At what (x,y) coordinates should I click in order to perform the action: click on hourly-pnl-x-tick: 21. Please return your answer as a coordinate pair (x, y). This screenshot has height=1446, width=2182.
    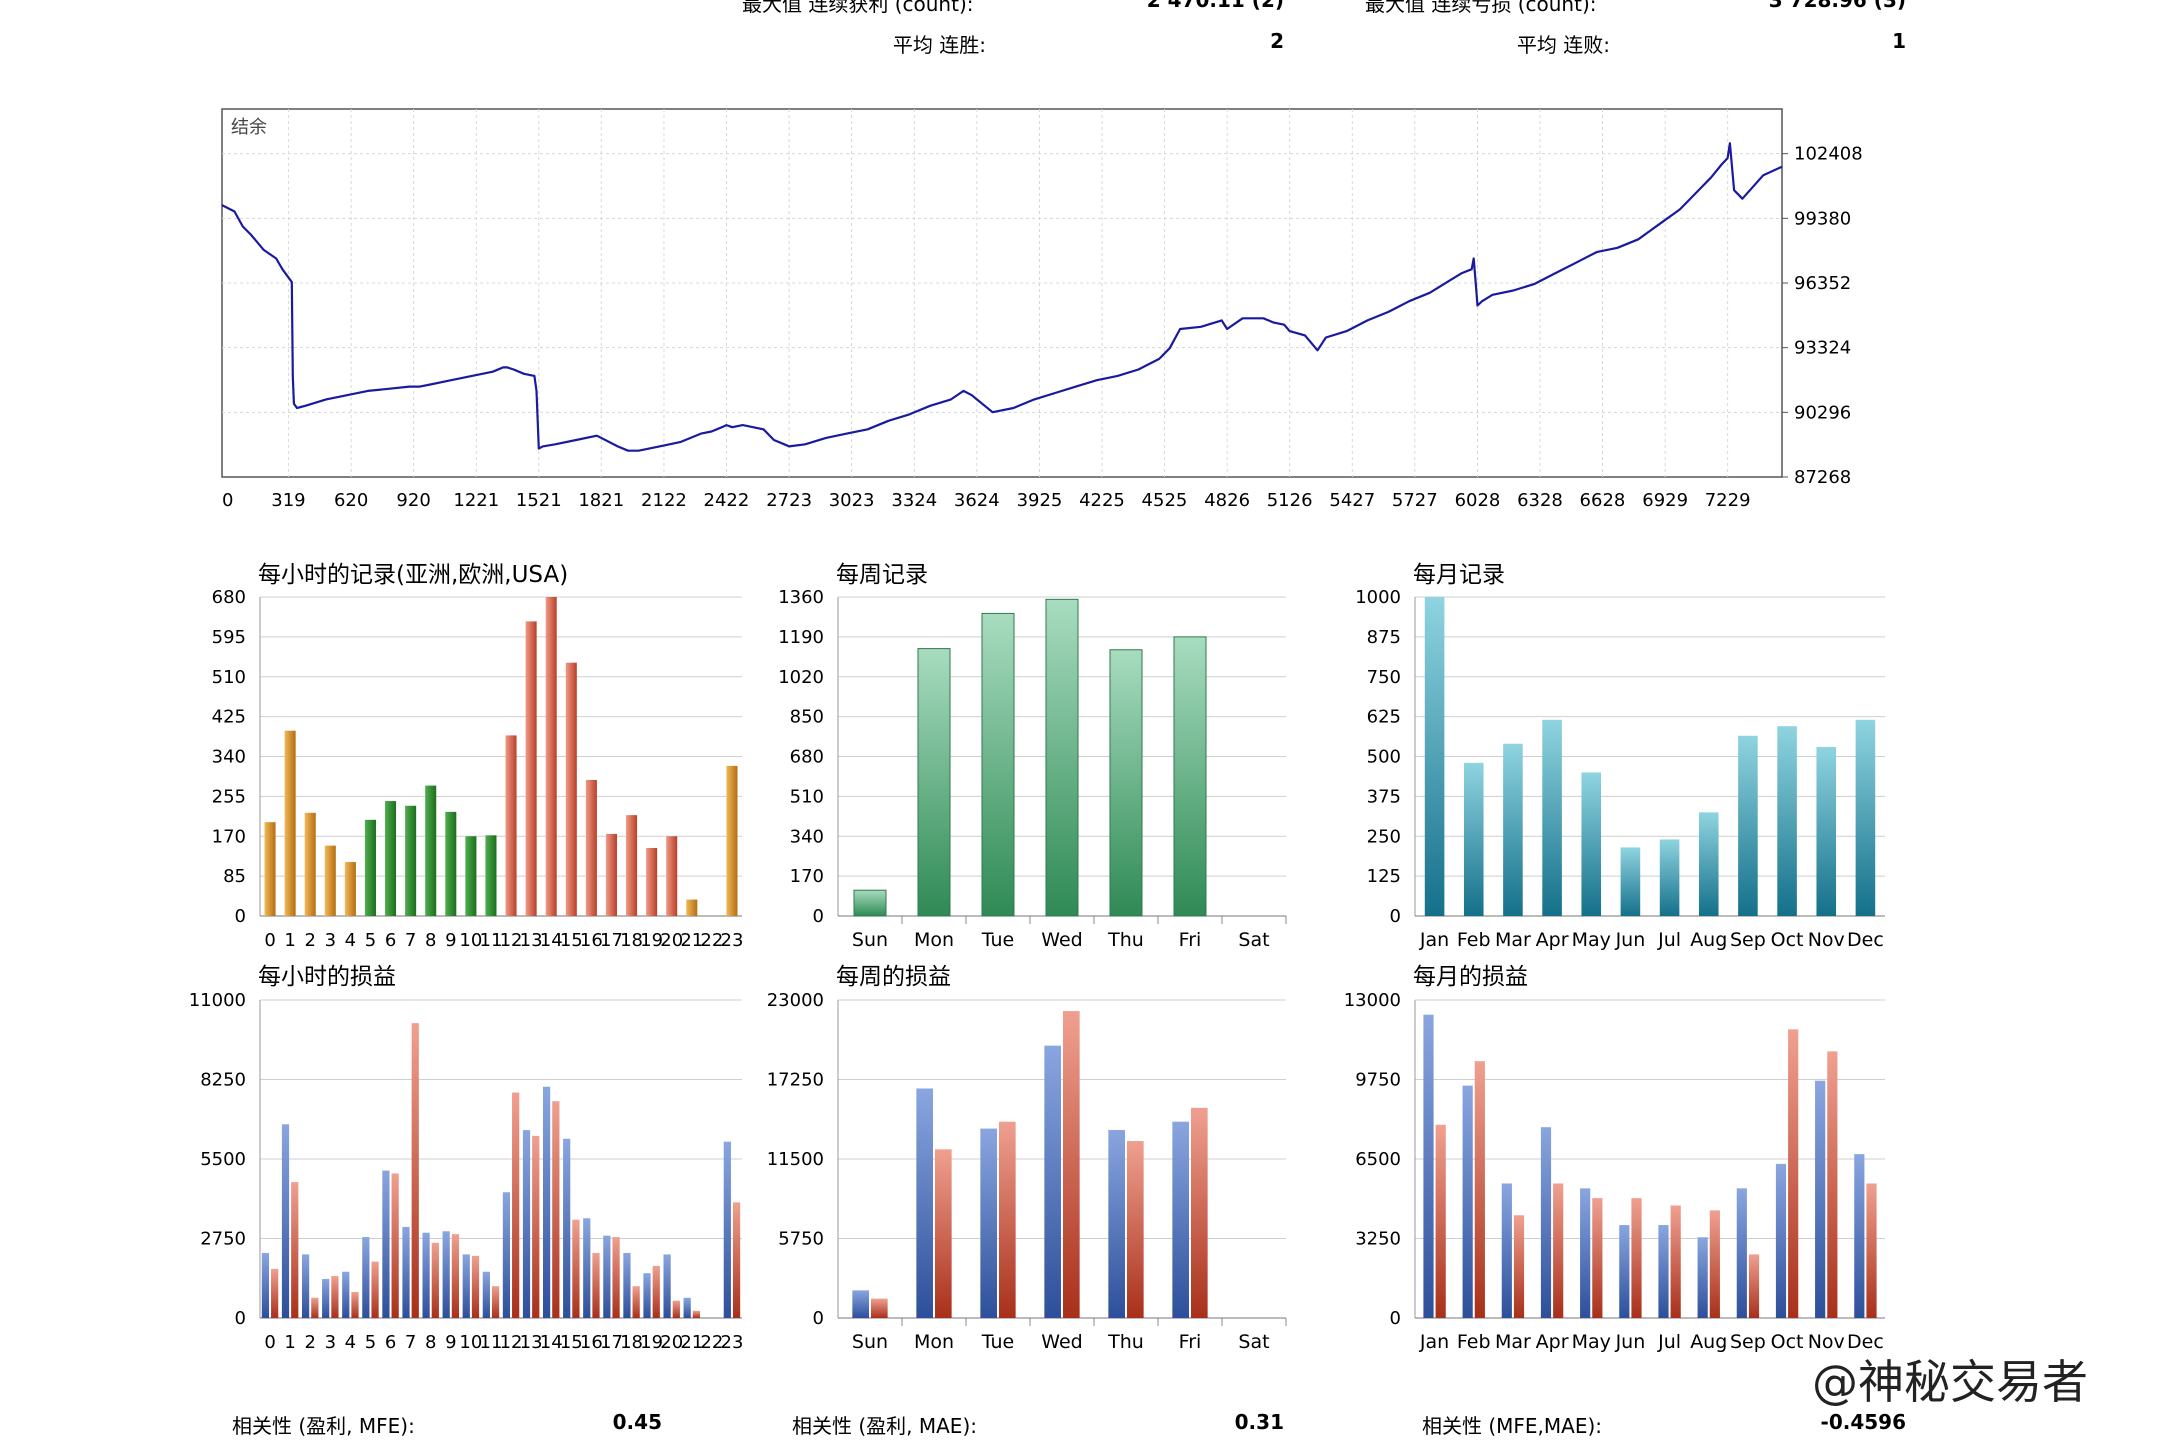
    Looking at the image, I should click on (691, 1342).